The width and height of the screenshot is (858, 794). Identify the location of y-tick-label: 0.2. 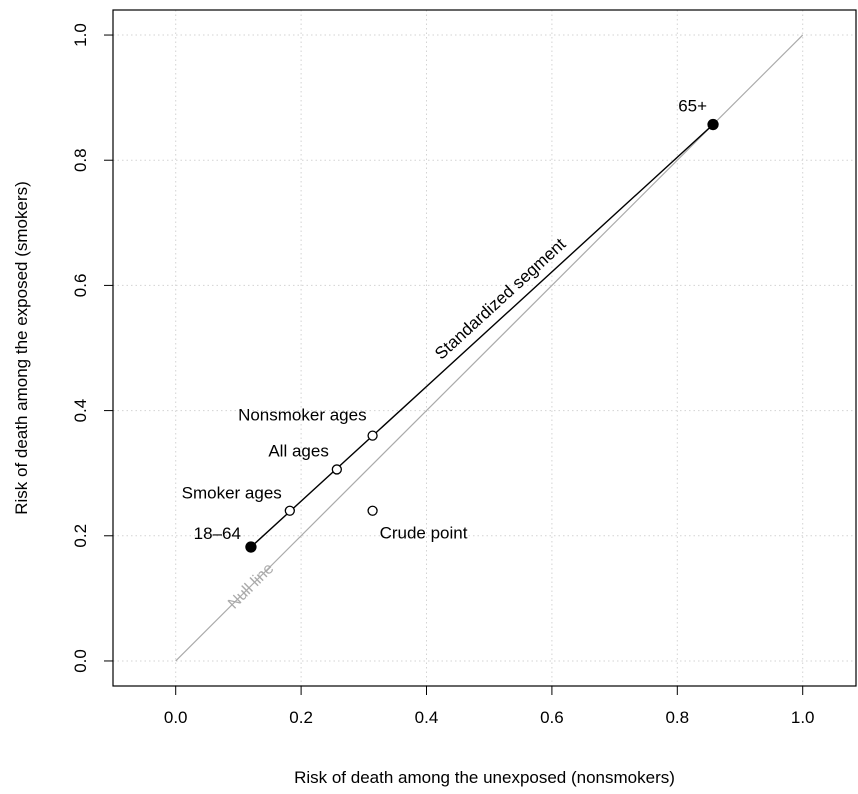
(80, 536).